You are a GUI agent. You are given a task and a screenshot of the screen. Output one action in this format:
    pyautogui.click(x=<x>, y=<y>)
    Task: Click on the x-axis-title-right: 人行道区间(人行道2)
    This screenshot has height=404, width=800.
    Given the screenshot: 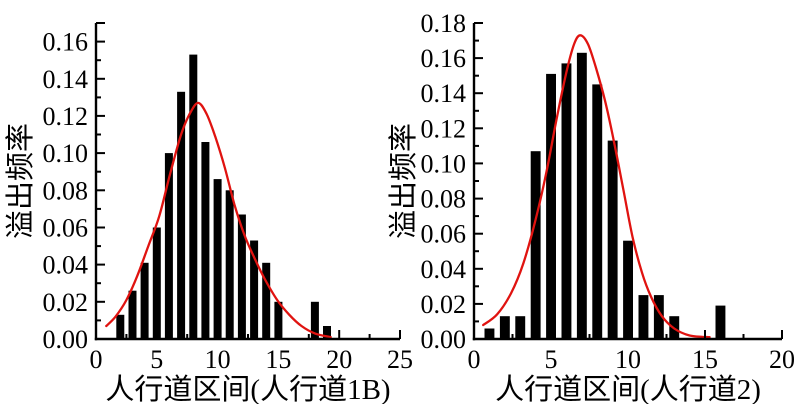 What is the action you would take?
    pyautogui.click(x=628, y=389)
    